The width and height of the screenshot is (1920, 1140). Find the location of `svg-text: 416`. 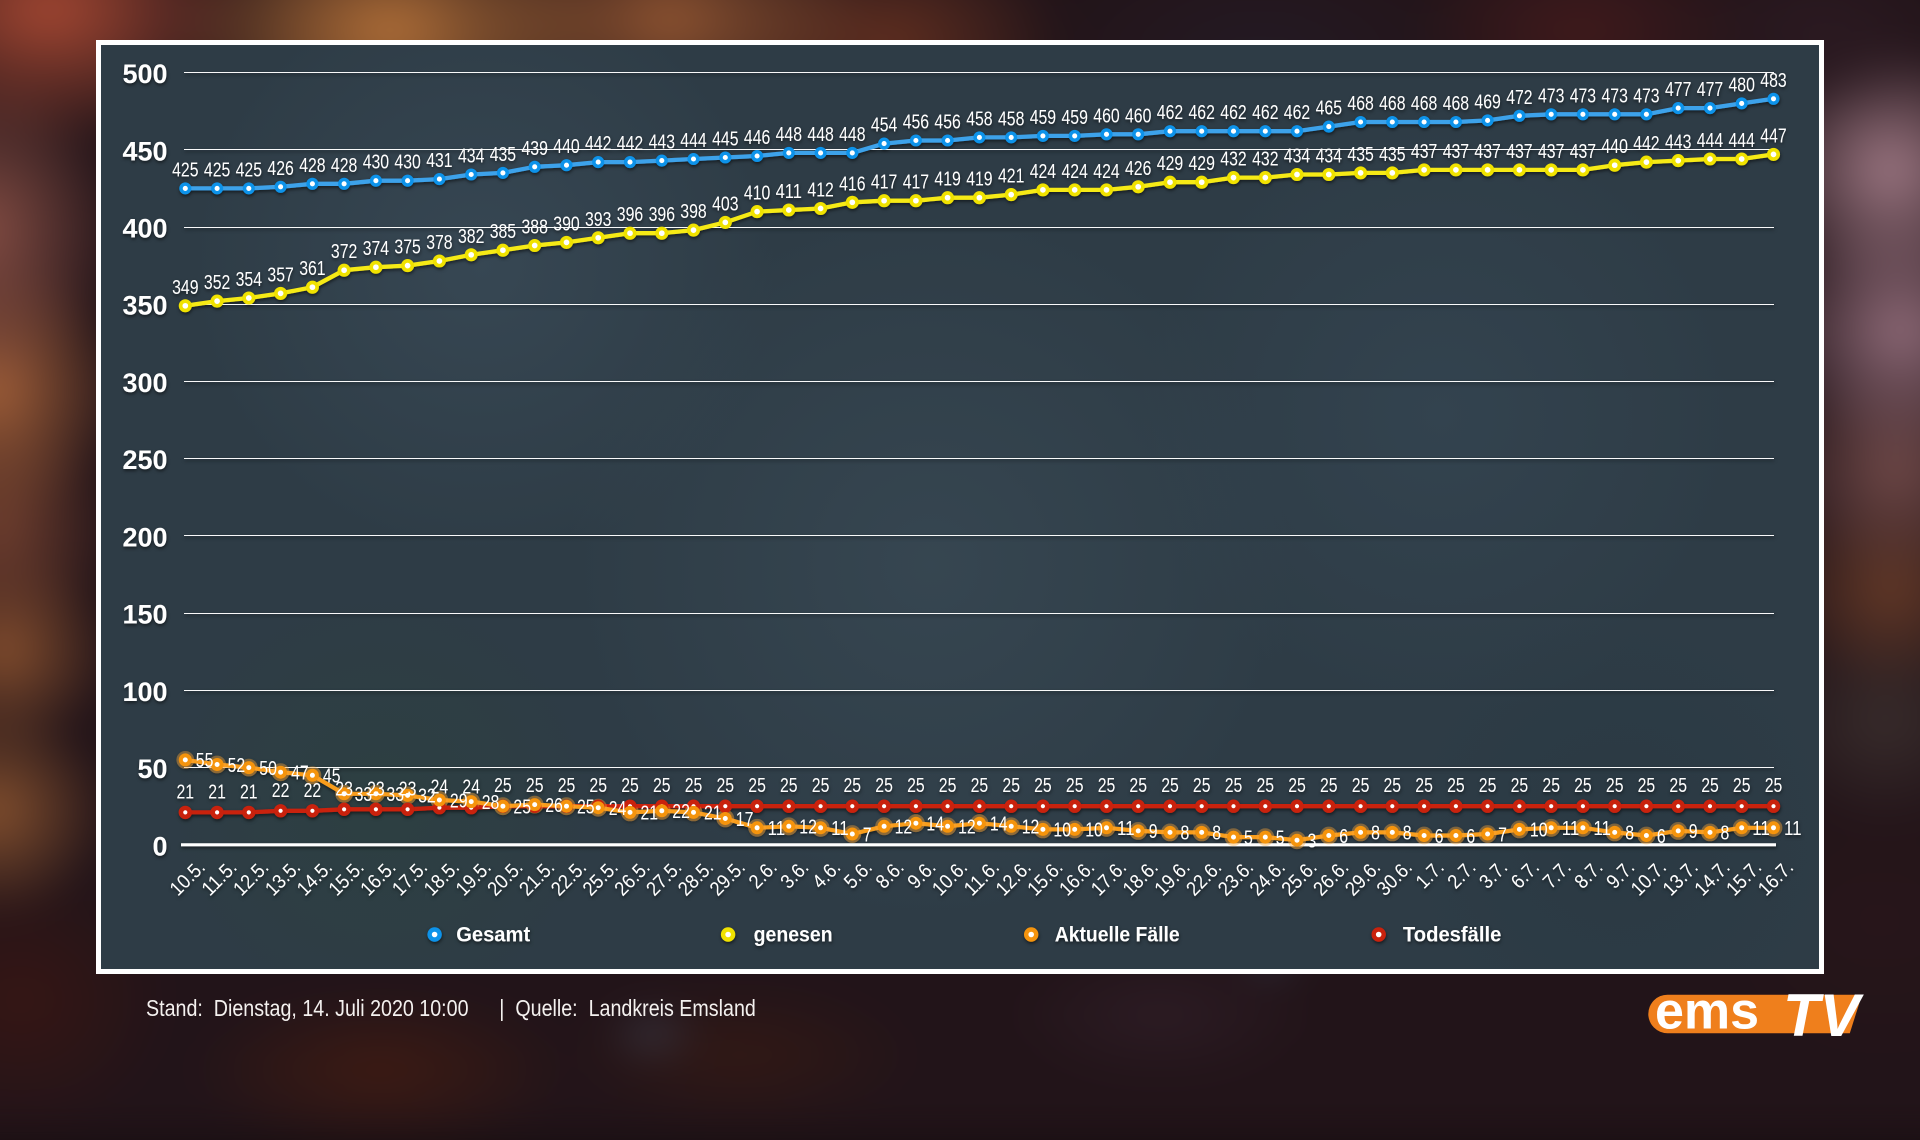

svg-text: 416 is located at coordinates (852, 184).